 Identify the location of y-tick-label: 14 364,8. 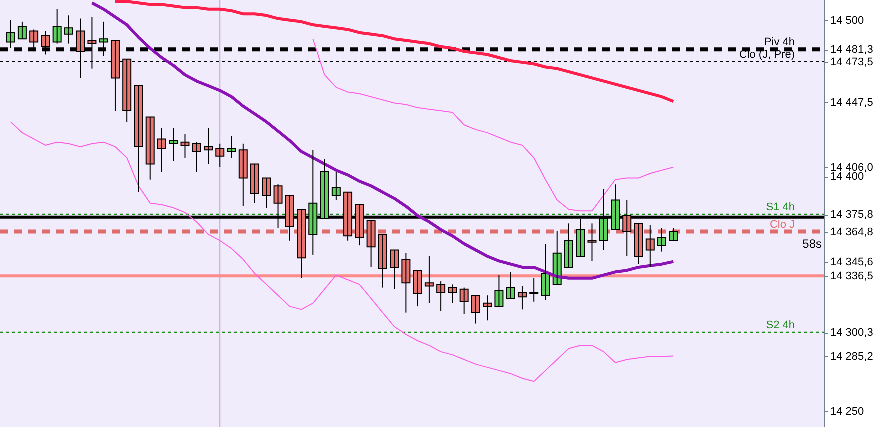
(852, 232).